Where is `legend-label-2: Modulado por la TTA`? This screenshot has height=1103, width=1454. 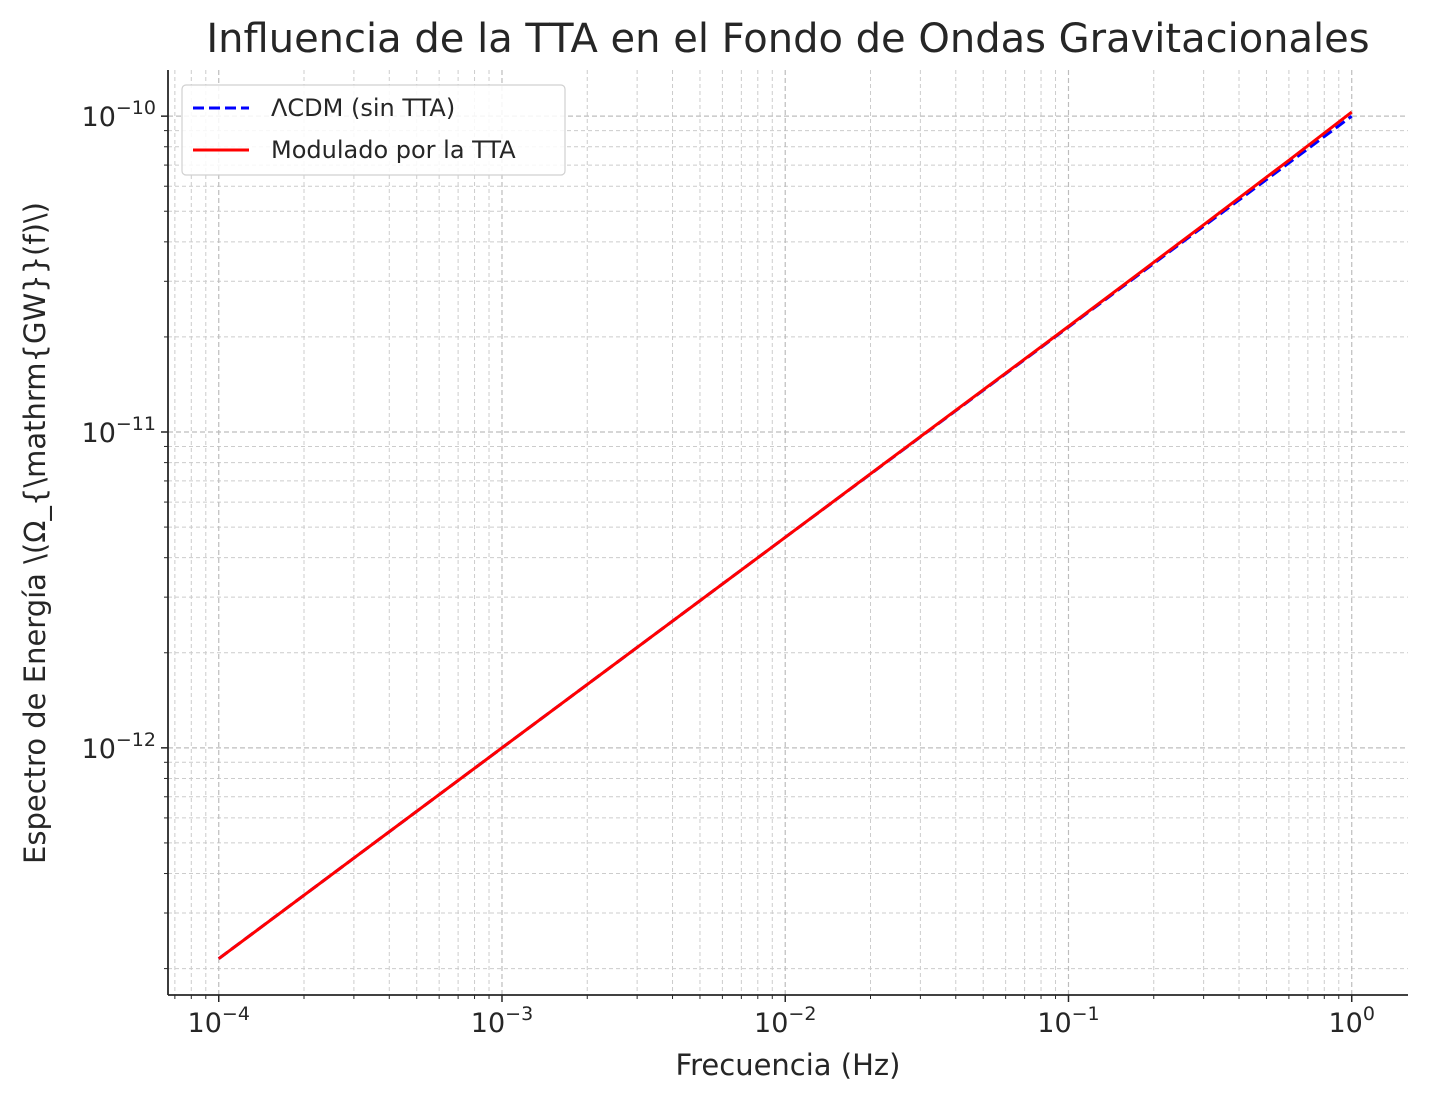 legend-label-2: Modulado por la TTA is located at coordinates (393, 150).